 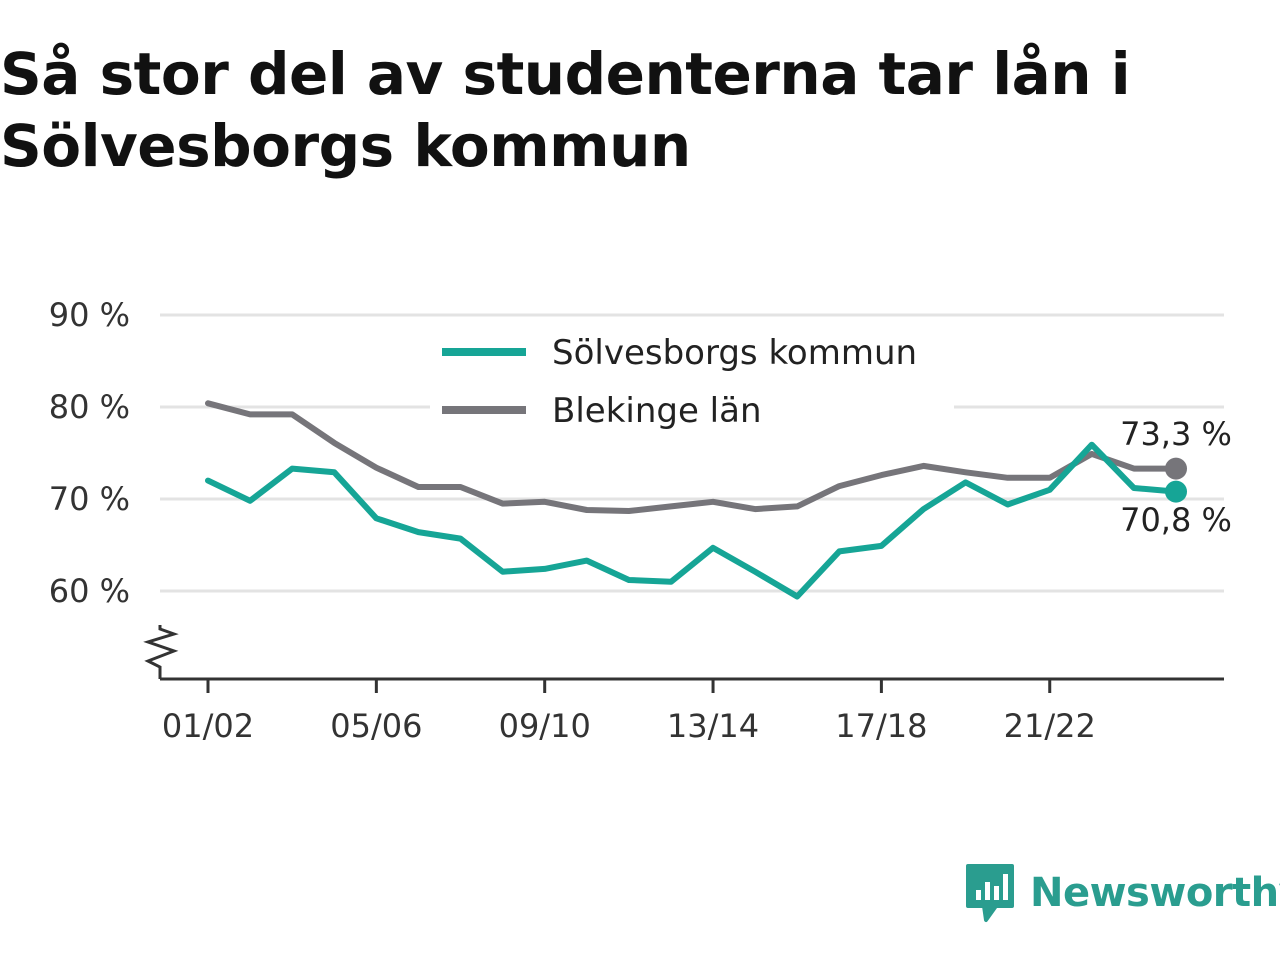 I want to click on brand-name: Newsworthy, so click(x=1155, y=893).